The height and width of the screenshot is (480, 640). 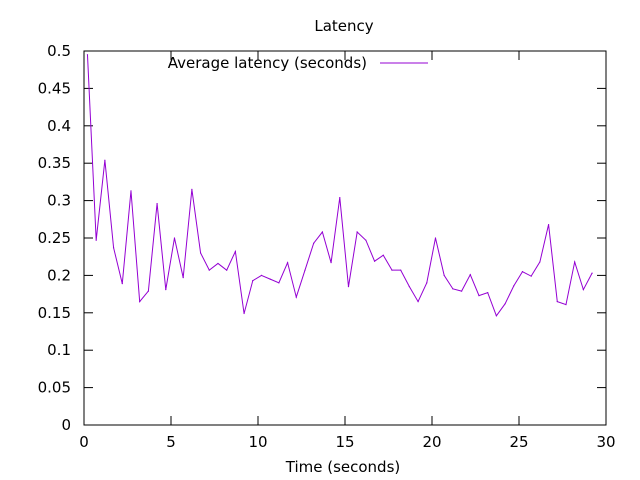 What do you see at coordinates (431, 442) in the screenshot?
I see `x-tick-label: 20` at bounding box center [431, 442].